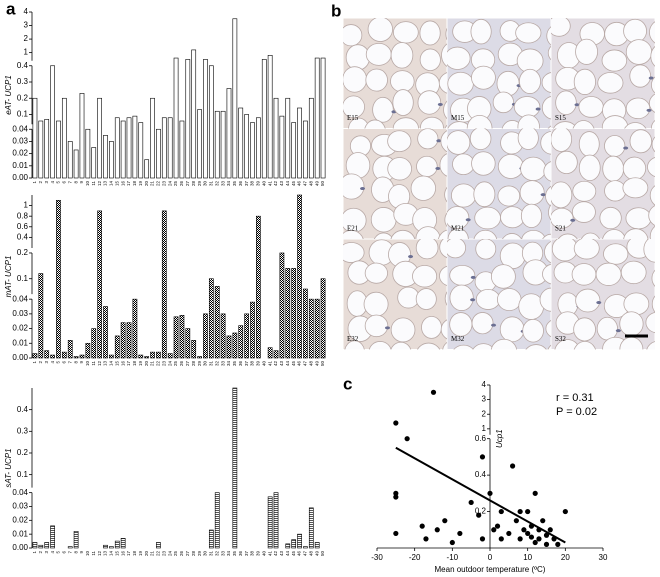  I want to click on y-tick-label: 0.1, so click(23, 474).